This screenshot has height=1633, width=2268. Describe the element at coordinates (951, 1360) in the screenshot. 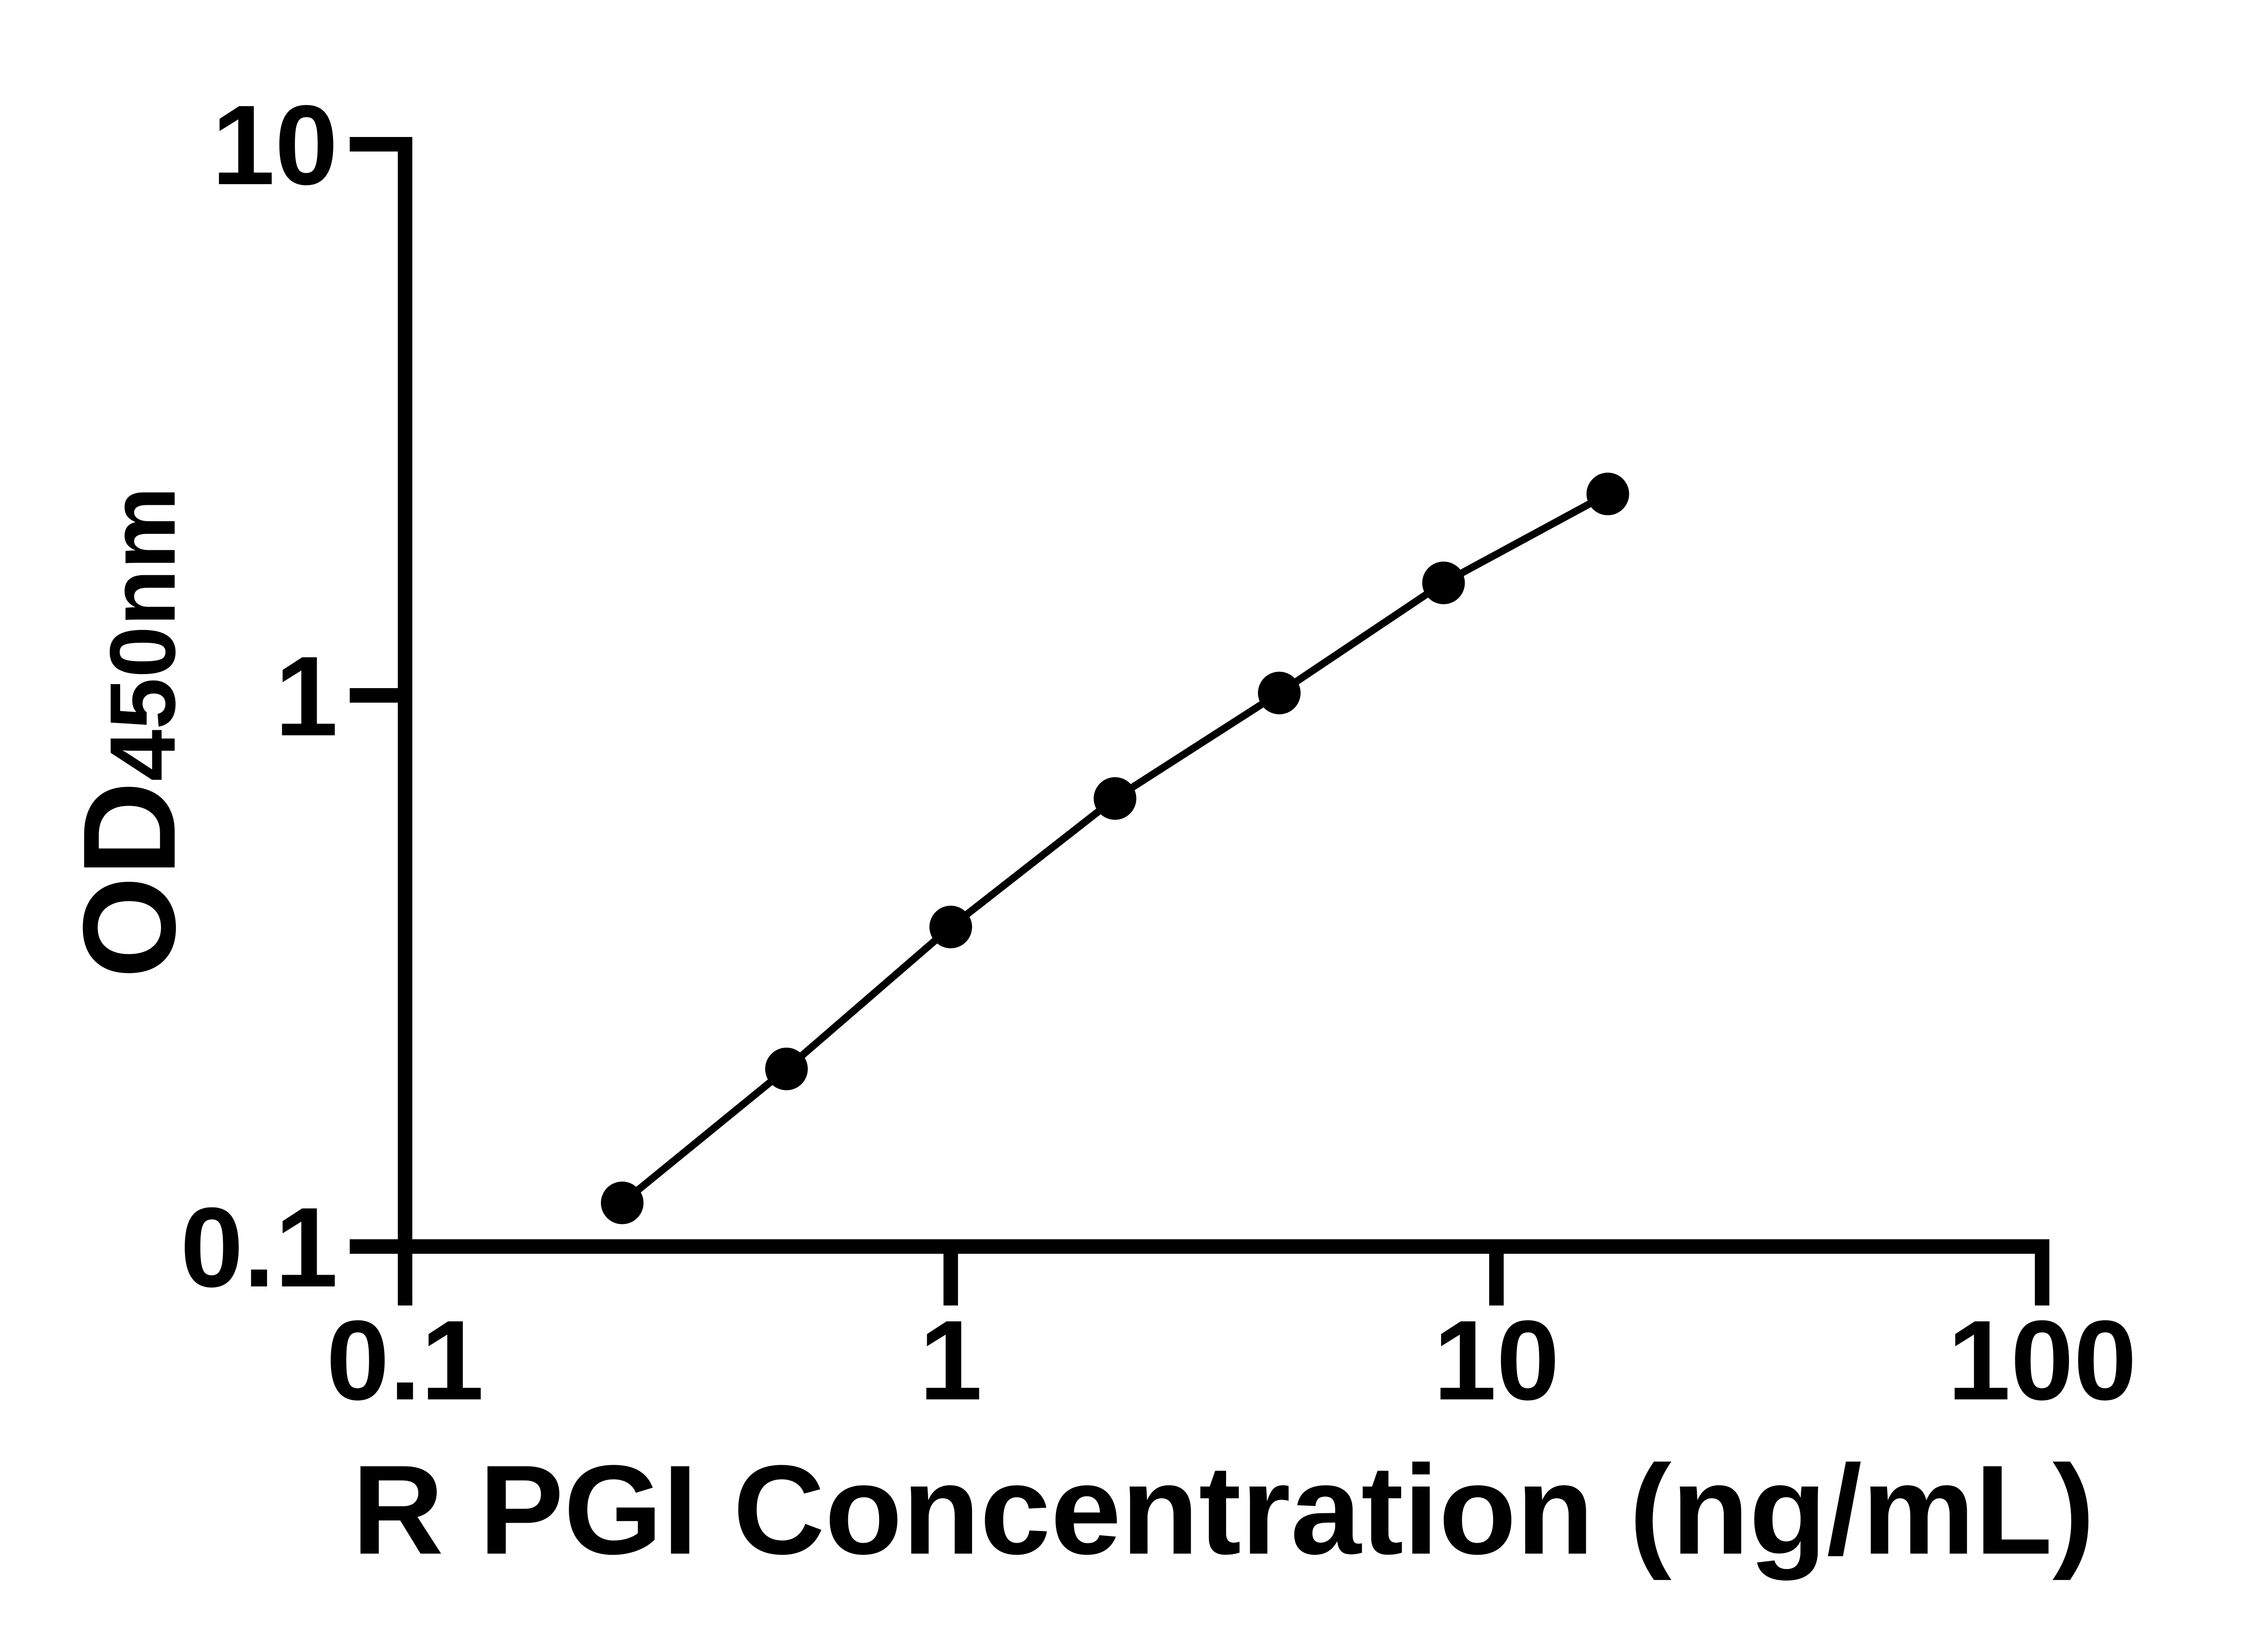

I see `x-tick-label: 1` at that location.